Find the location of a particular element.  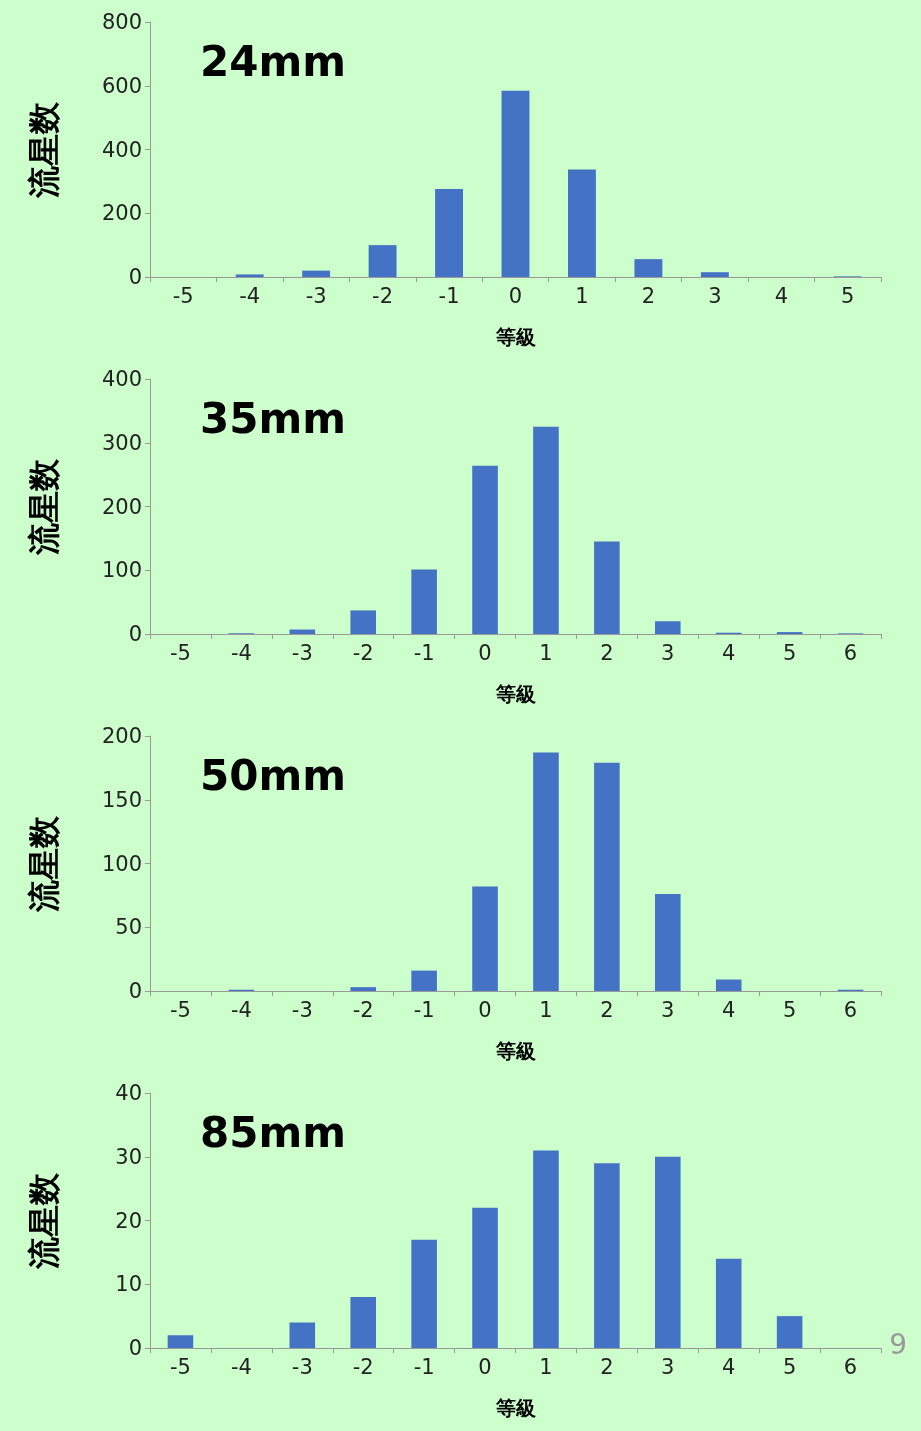

y-tick-label: 50 is located at coordinates (128, 927).